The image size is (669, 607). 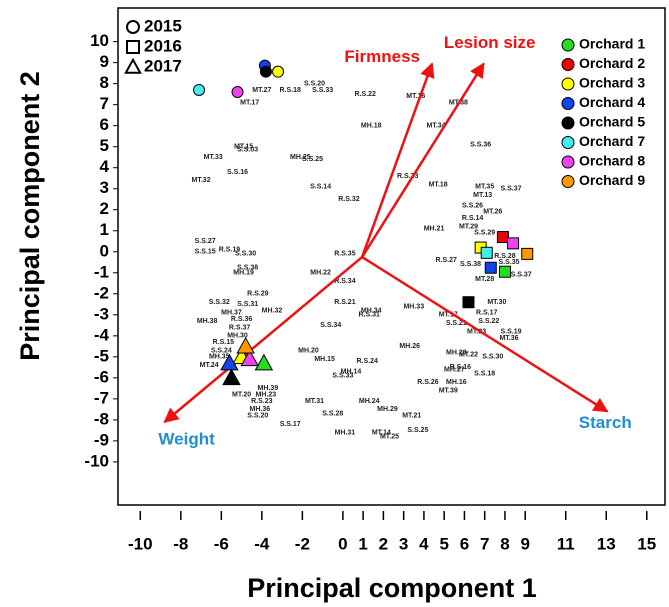 What do you see at coordinates (186, 438) in the screenshot?
I see `arrow-label: Weight` at bounding box center [186, 438].